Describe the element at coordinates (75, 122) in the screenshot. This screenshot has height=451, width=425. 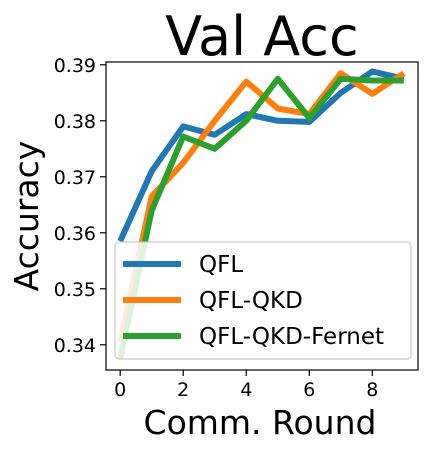
I see `y-tick-label: 0.38` at that location.